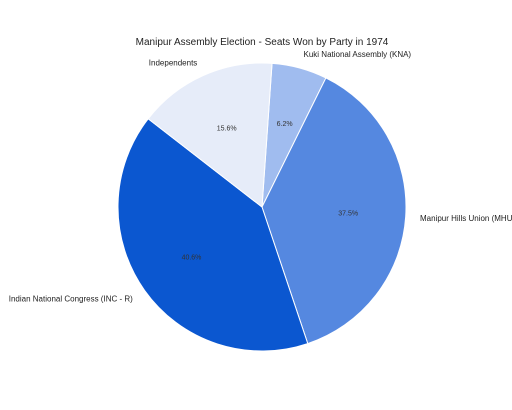  Describe the element at coordinates (210, 135) in the screenshot. I see `pie-slice-independents` at that location.